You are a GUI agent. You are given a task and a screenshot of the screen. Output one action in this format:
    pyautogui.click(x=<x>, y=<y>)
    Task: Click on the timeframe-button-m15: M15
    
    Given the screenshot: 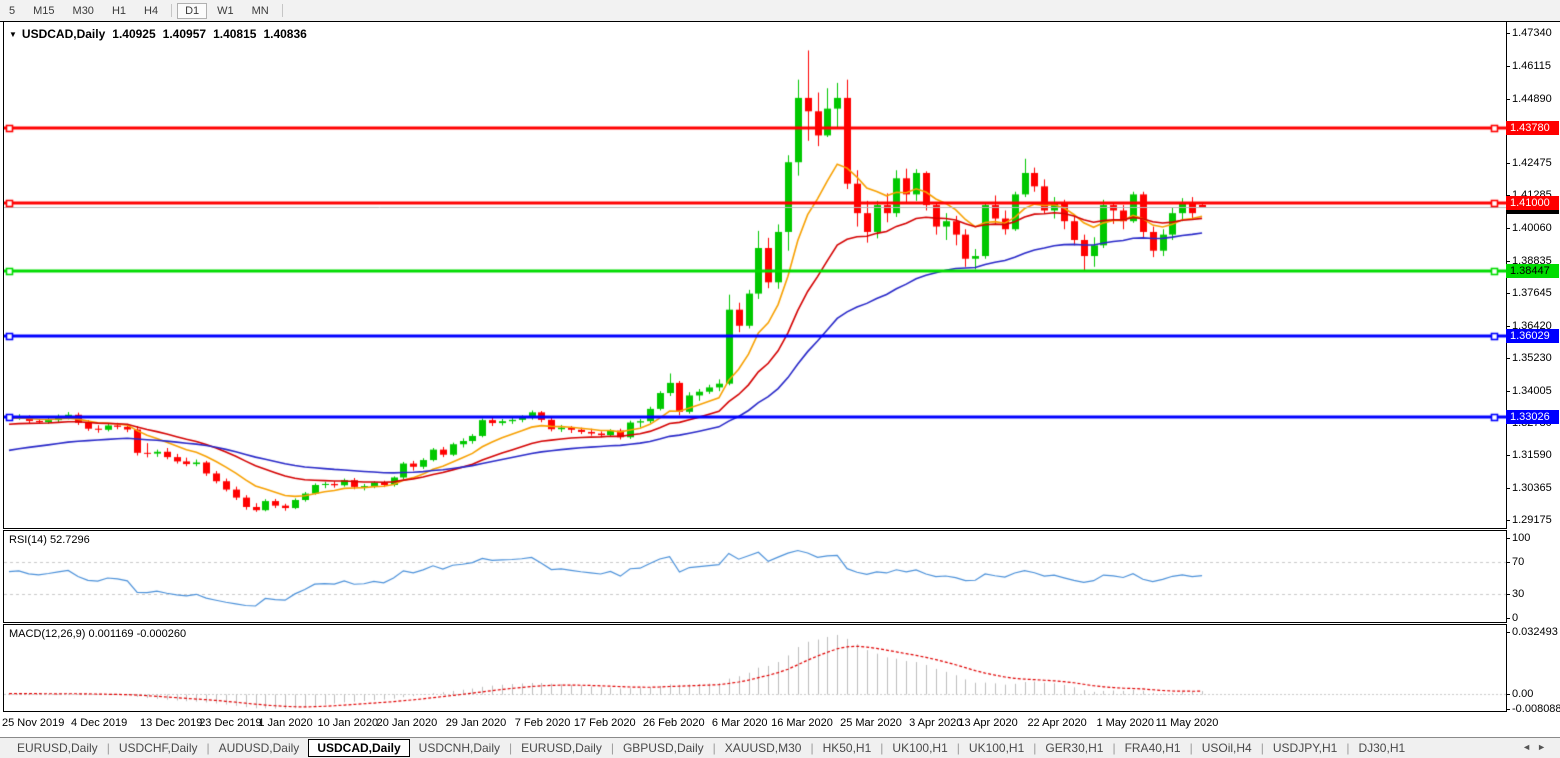 What is the action you would take?
    pyautogui.click(x=44, y=10)
    